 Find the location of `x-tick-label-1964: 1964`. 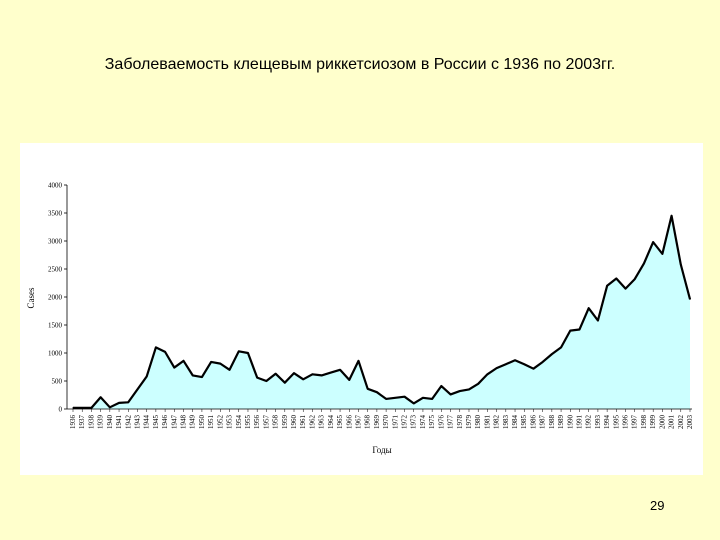

x-tick-label-1964: 1964 is located at coordinates (331, 422).